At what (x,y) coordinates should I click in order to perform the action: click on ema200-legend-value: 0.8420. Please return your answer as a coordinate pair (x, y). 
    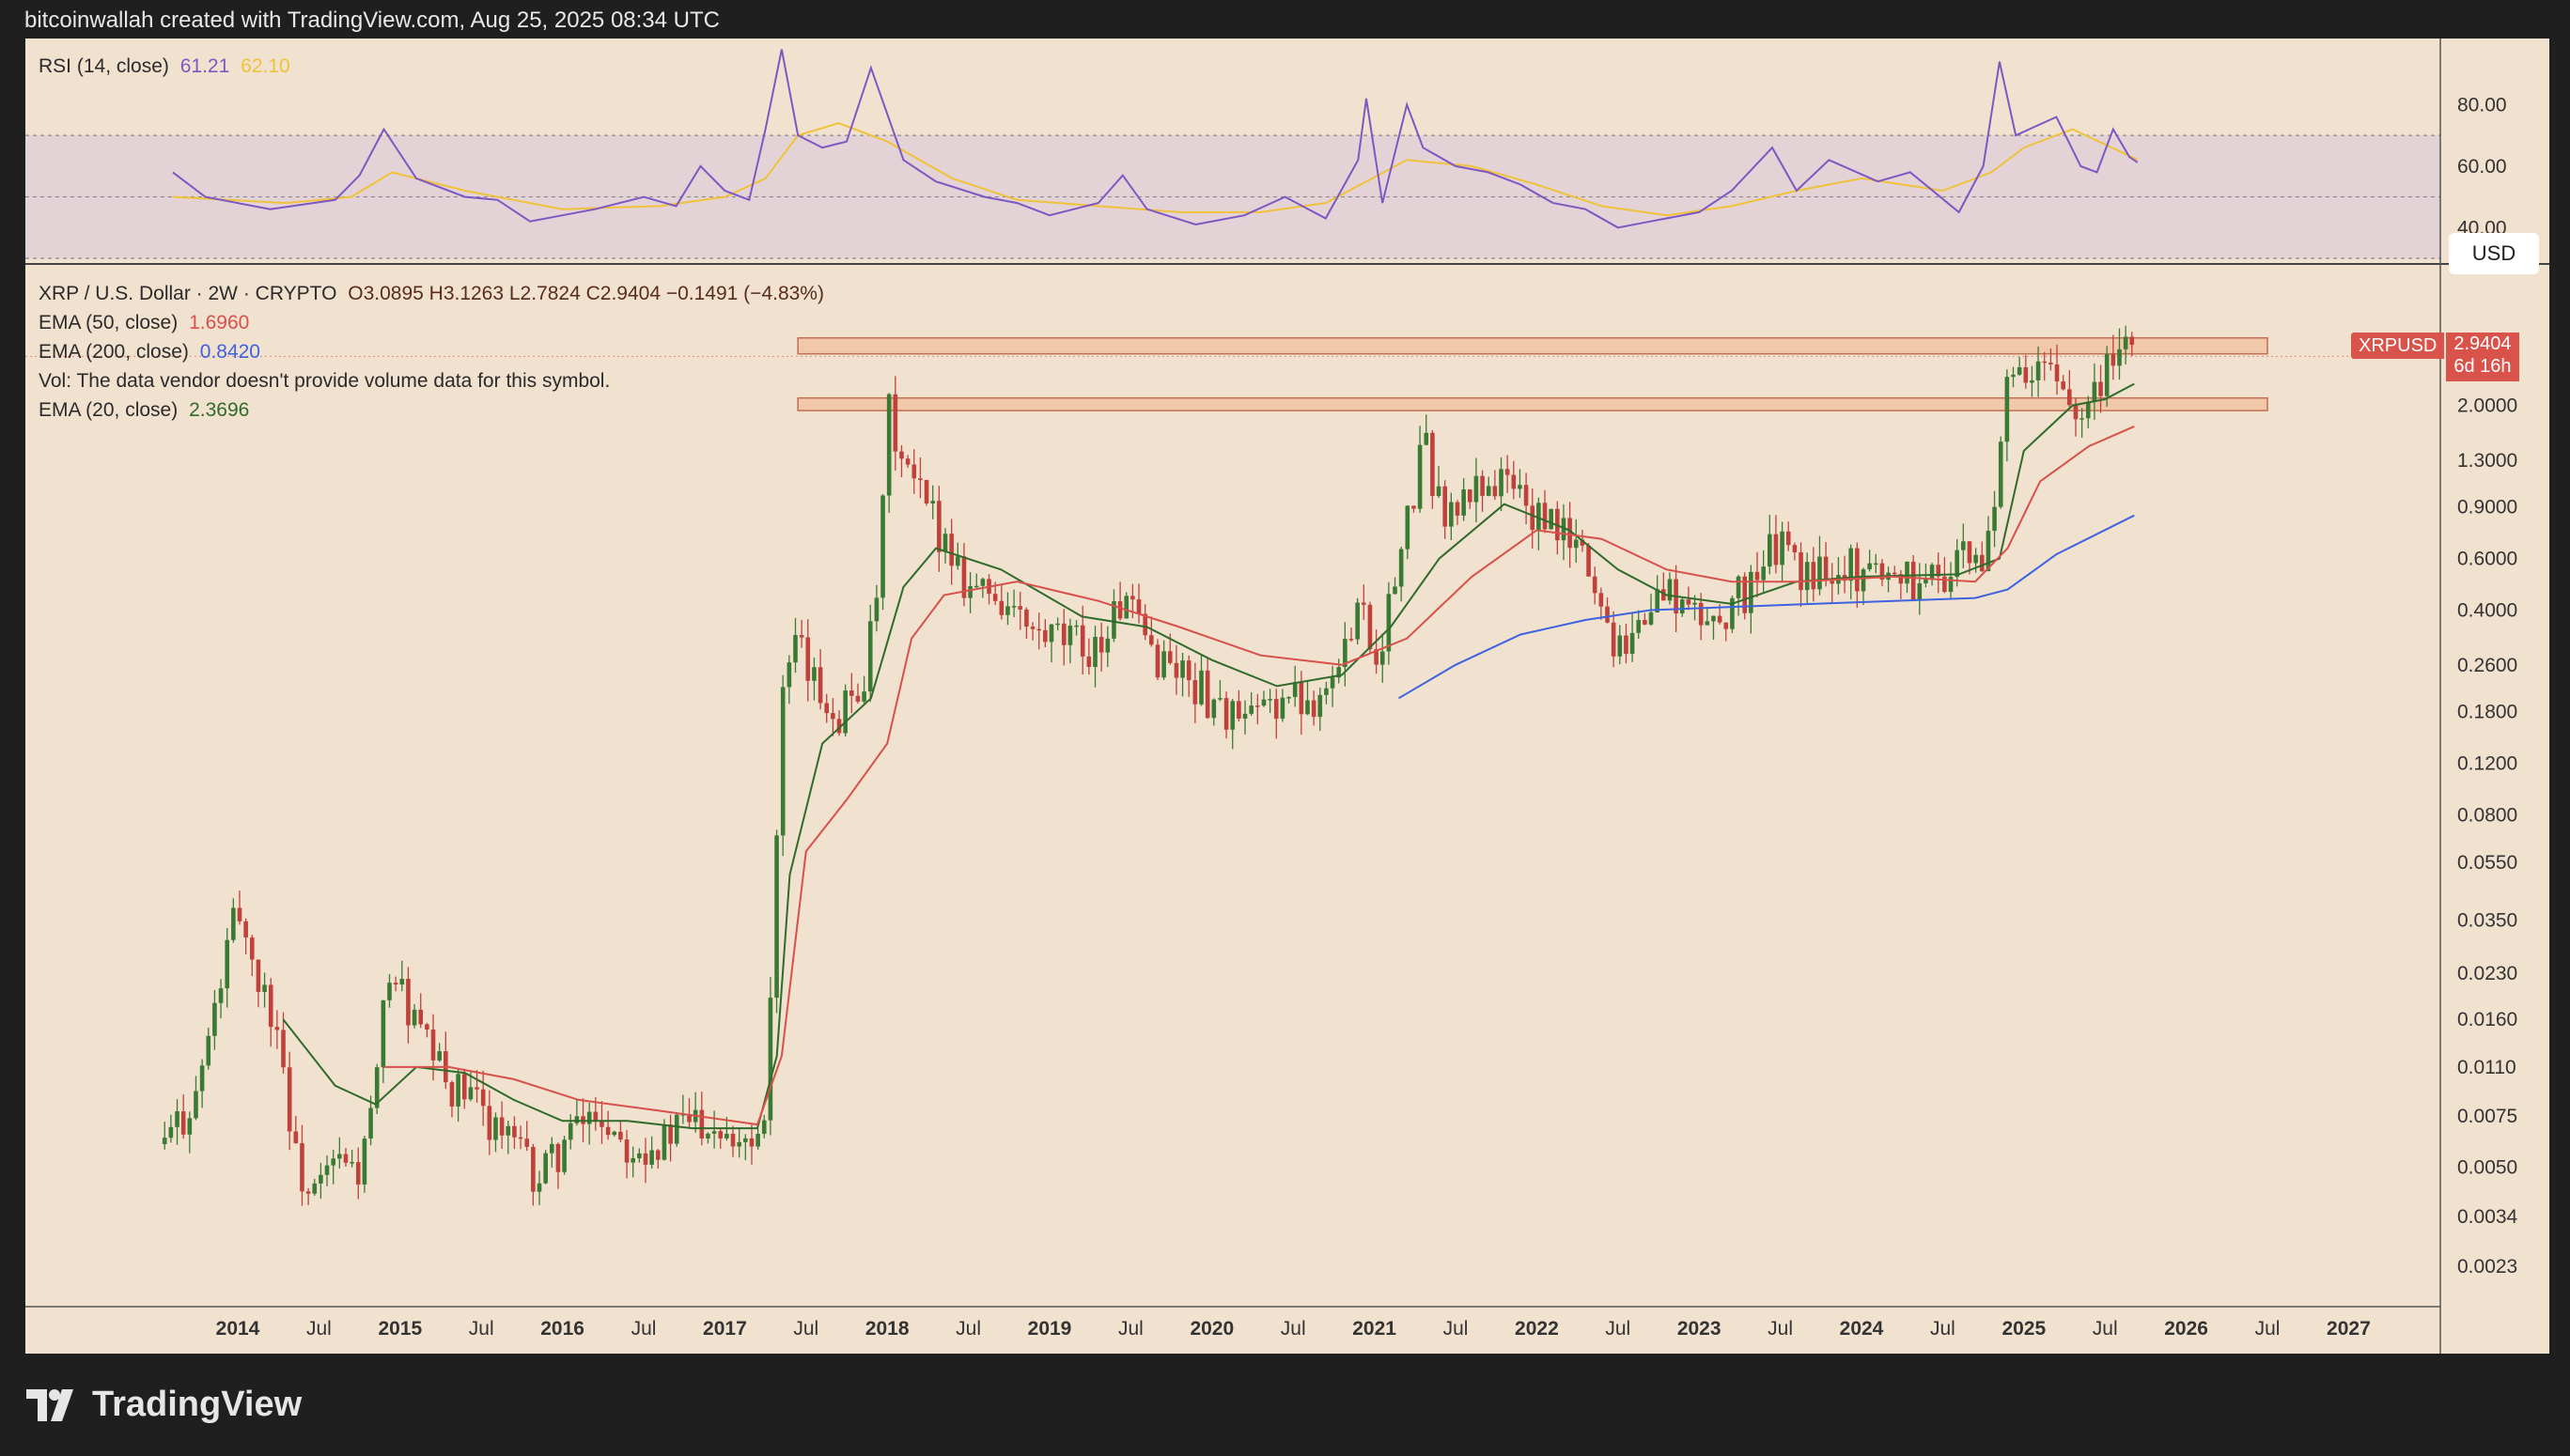
    Looking at the image, I should click on (229, 352).